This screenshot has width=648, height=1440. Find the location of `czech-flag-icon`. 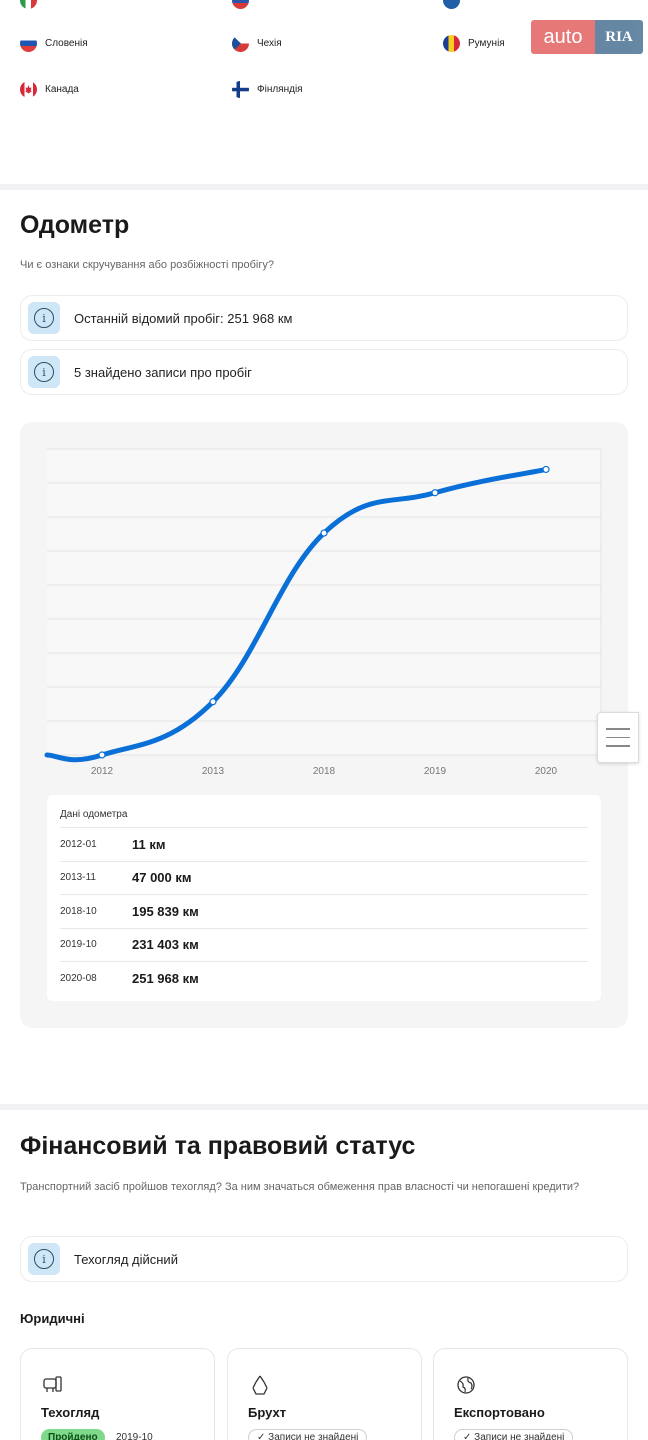

czech-flag-icon is located at coordinates (240, 43).